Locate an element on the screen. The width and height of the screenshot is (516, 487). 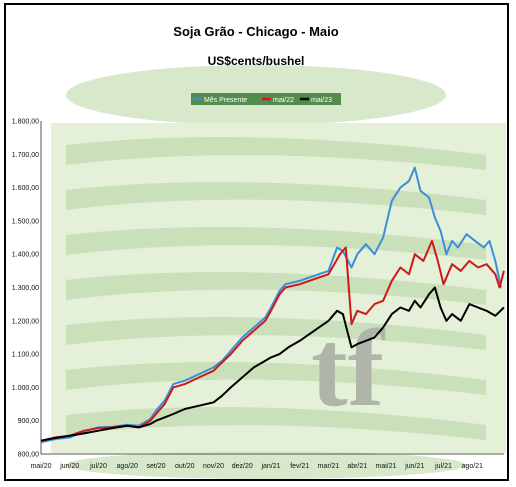
legend-label-mai22: mai/22 is located at coordinates (283, 100).